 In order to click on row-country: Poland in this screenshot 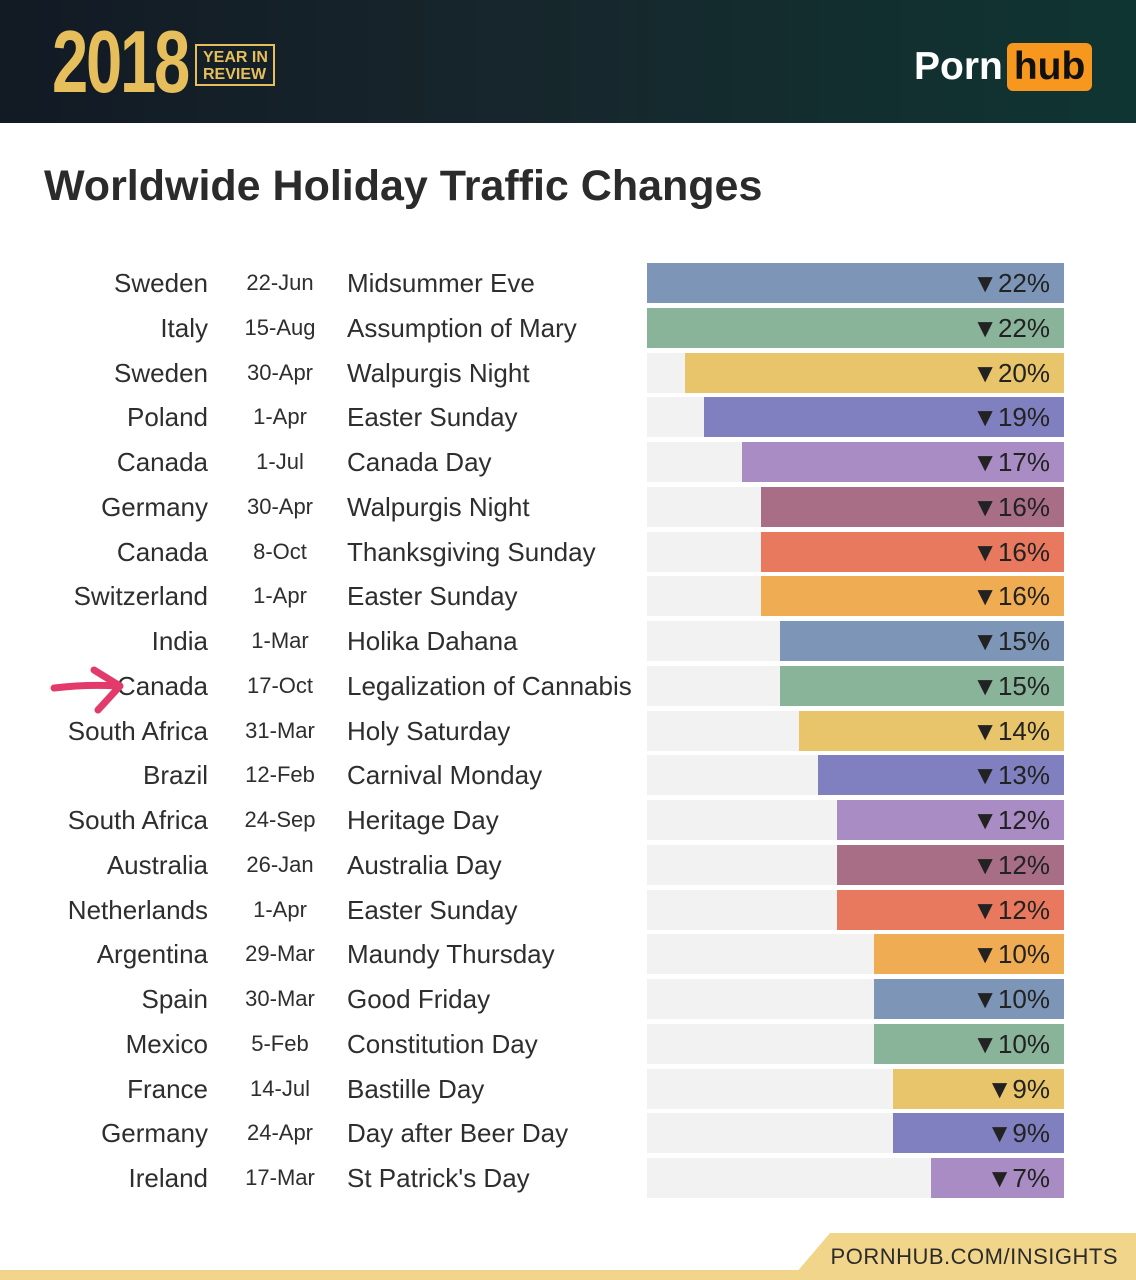, I will do `click(167, 417)`.